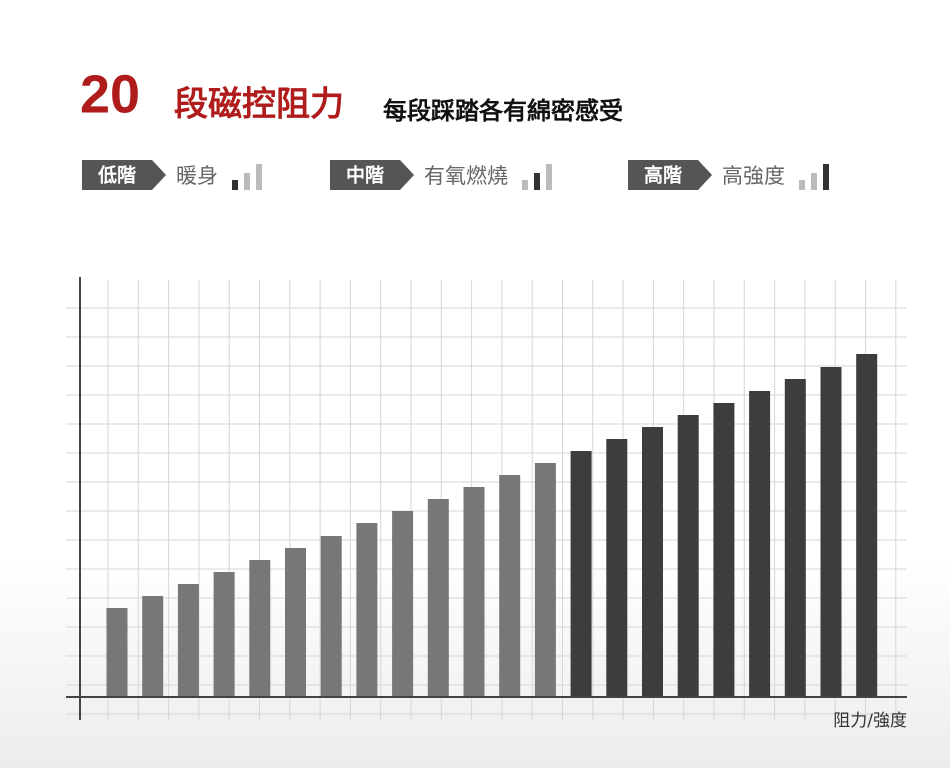  I want to click on chart-title: 段磁控阻力, so click(259, 105).